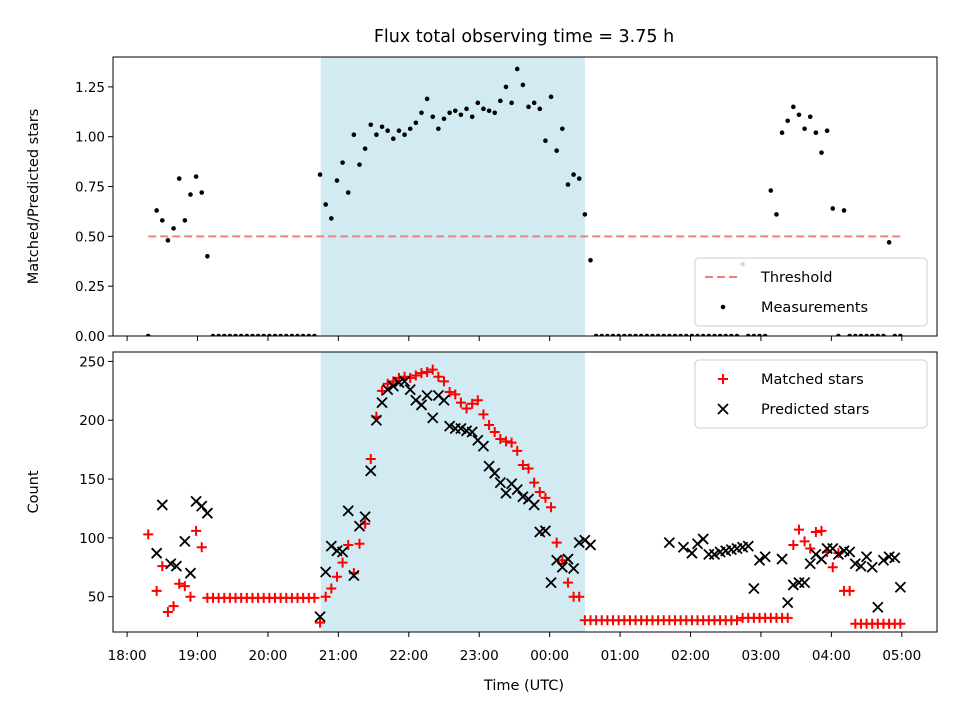  What do you see at coordinates (814, 308) in the screenshot?
I see `legend-label: Measurements` at bounding box center [814, 308].